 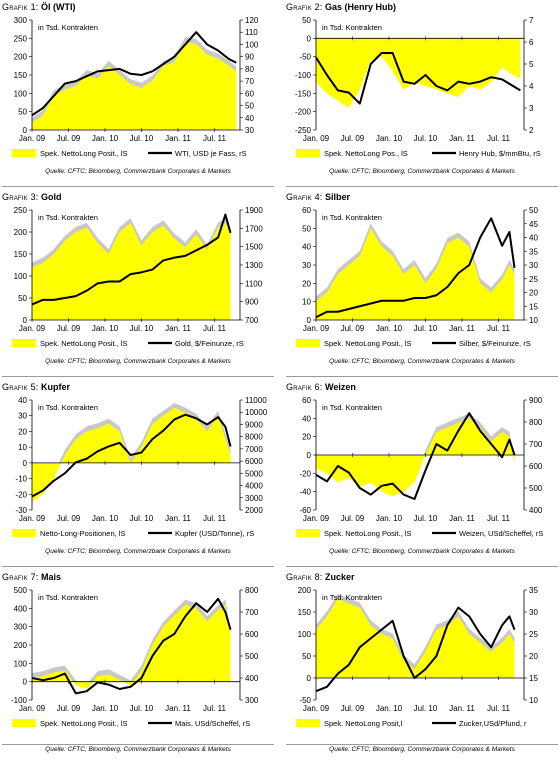 I want to click on right-tick-label: 10, so click(x=533, y=700).